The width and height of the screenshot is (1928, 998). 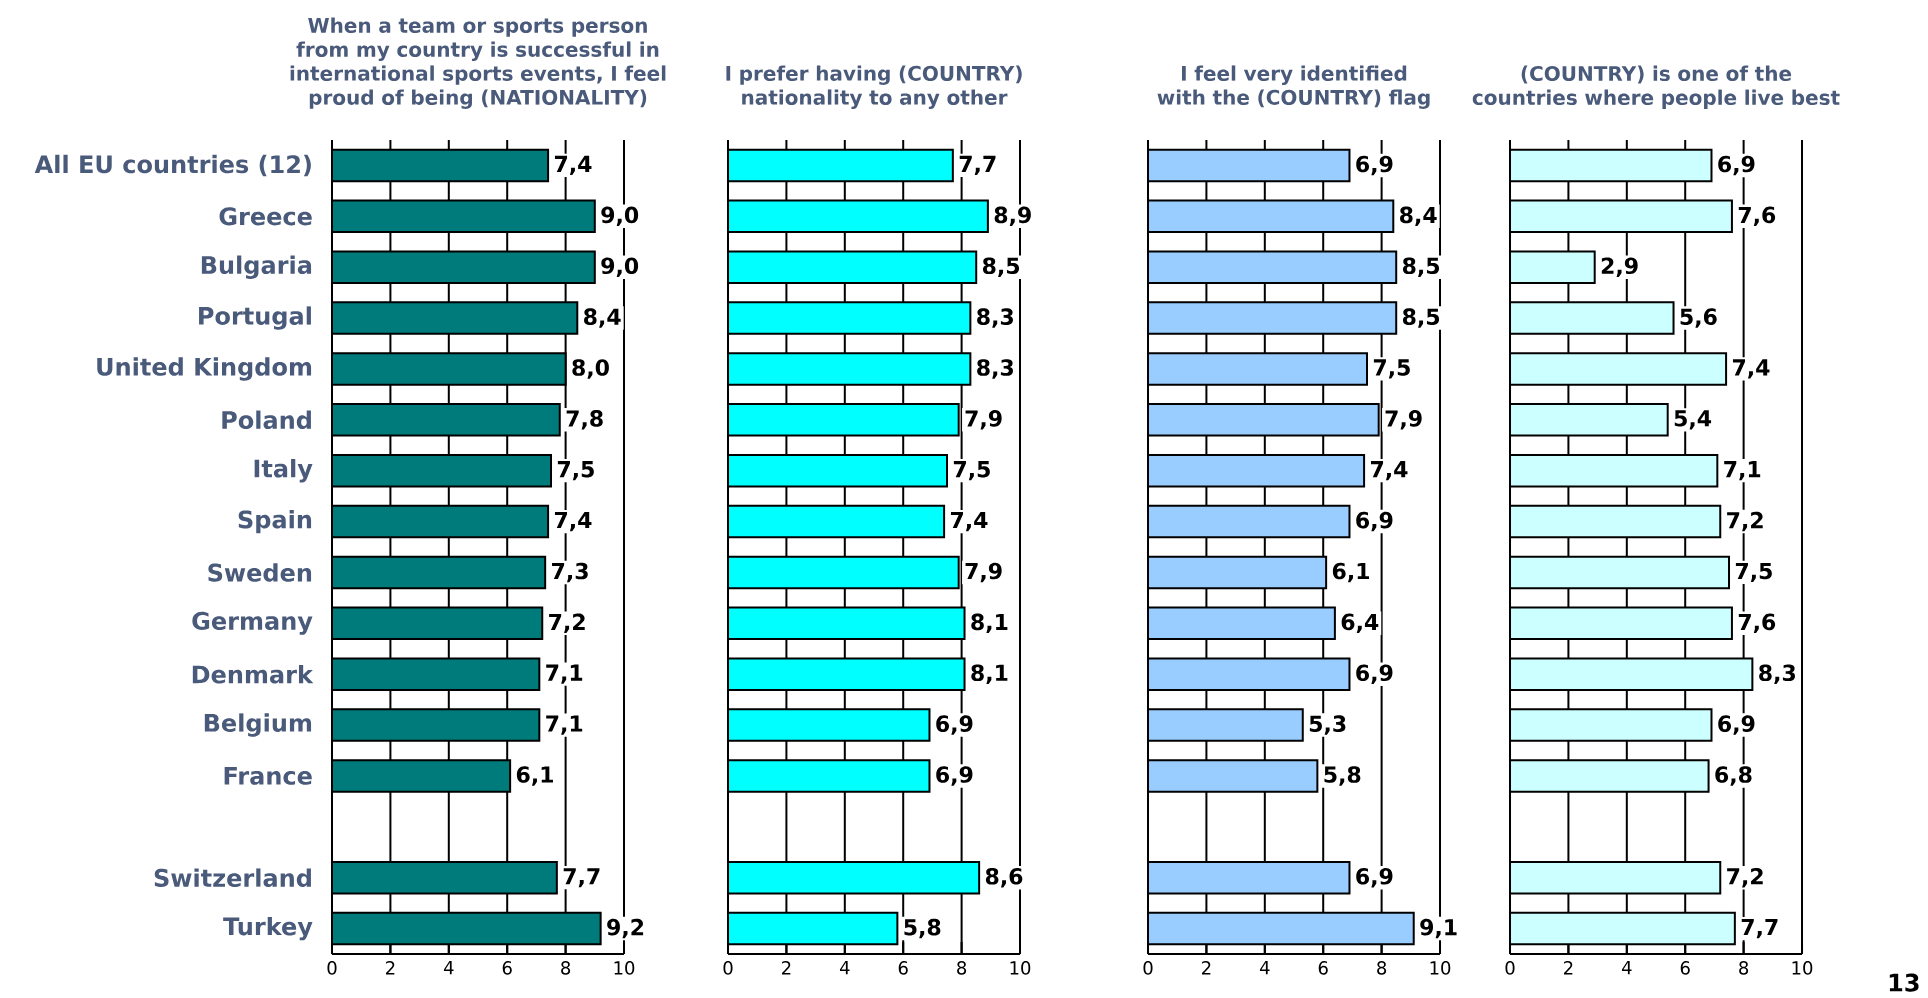 What do you see at coordinates (1360, 623) in the screenshot?
I see `data-label: 6,4` at bounding box center [1360, 623].